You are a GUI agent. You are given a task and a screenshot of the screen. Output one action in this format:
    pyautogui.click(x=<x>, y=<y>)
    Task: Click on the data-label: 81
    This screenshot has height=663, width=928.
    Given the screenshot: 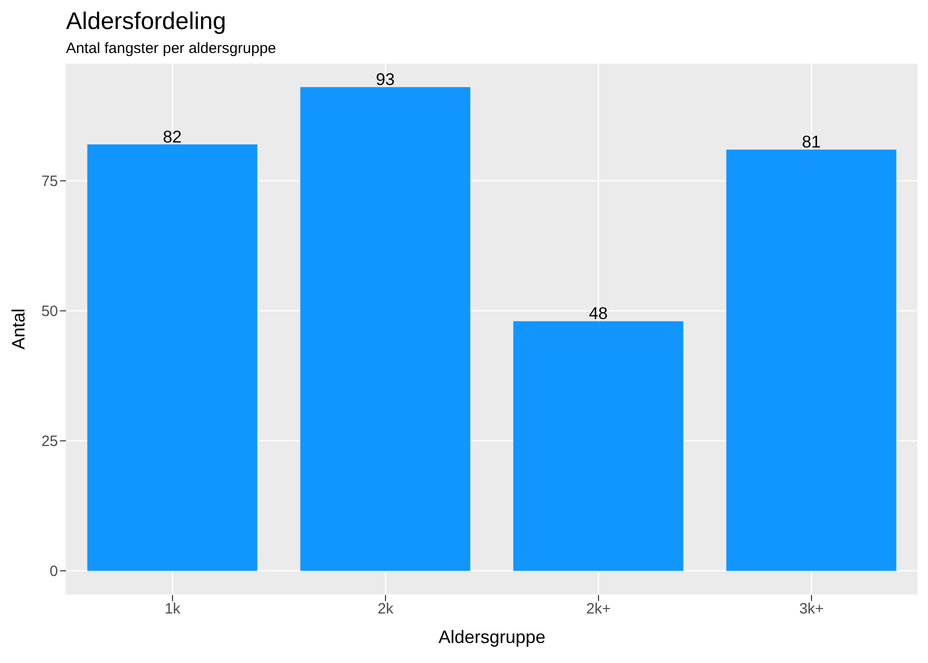 What is the action you would take?
    pyautogui.click(x=811, y=142)
    